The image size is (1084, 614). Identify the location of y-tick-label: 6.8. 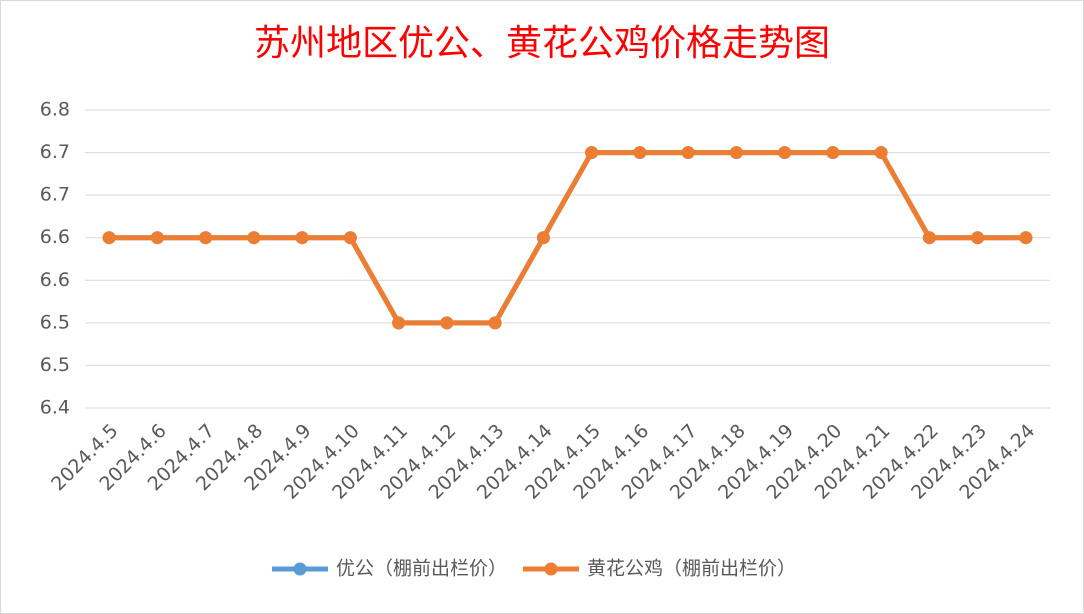
(55, 110).